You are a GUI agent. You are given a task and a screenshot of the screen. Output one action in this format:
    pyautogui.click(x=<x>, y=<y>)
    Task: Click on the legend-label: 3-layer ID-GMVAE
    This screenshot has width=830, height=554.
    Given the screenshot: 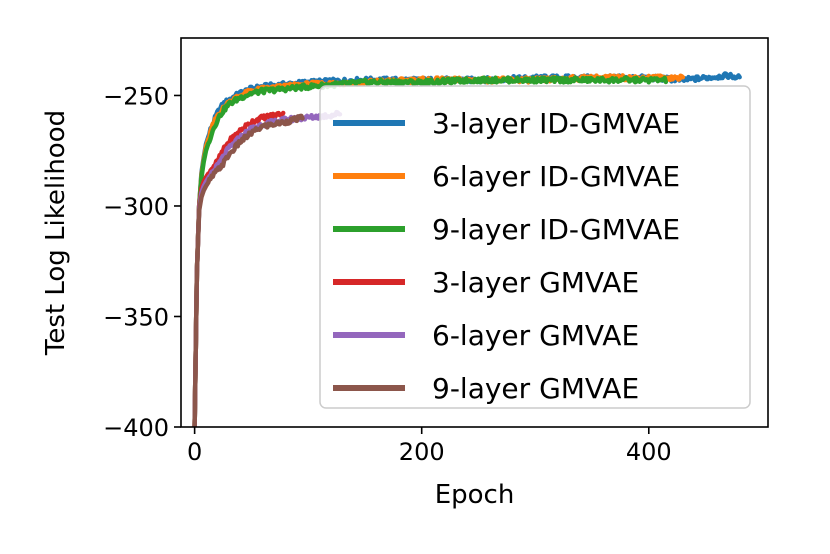 What is the action you would take?
    pyautogui.click(x=556, y=123)
    